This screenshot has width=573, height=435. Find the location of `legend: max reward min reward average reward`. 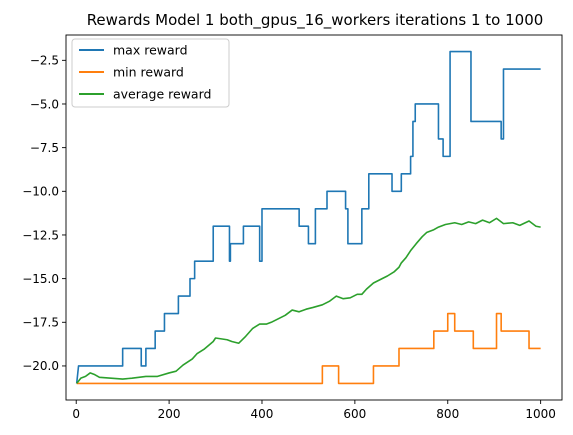

legend: max reward min reward average reward is located at coordinates (150, 73).